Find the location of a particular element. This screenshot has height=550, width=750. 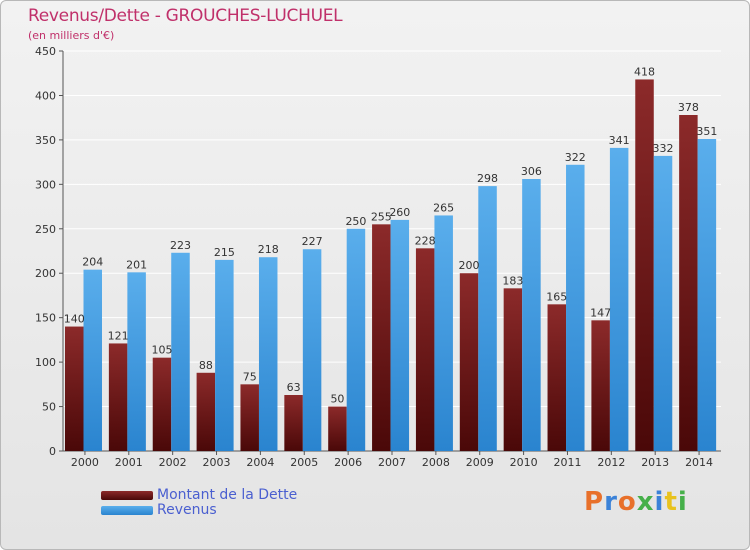

data-label: 341 is located at coordinates (619, 140).